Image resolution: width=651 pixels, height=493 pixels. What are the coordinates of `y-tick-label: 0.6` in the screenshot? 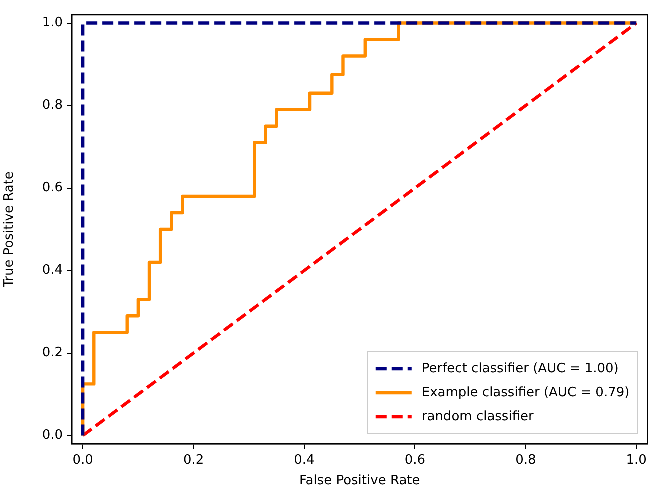 It's located at (52, 188).